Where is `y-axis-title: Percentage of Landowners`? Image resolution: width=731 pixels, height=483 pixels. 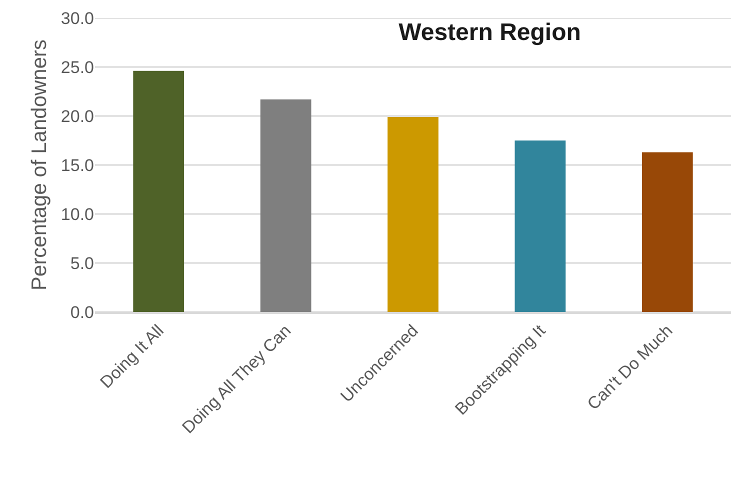 y-axis-title: Percentage of Landowners is located at coordinates (40, 165).